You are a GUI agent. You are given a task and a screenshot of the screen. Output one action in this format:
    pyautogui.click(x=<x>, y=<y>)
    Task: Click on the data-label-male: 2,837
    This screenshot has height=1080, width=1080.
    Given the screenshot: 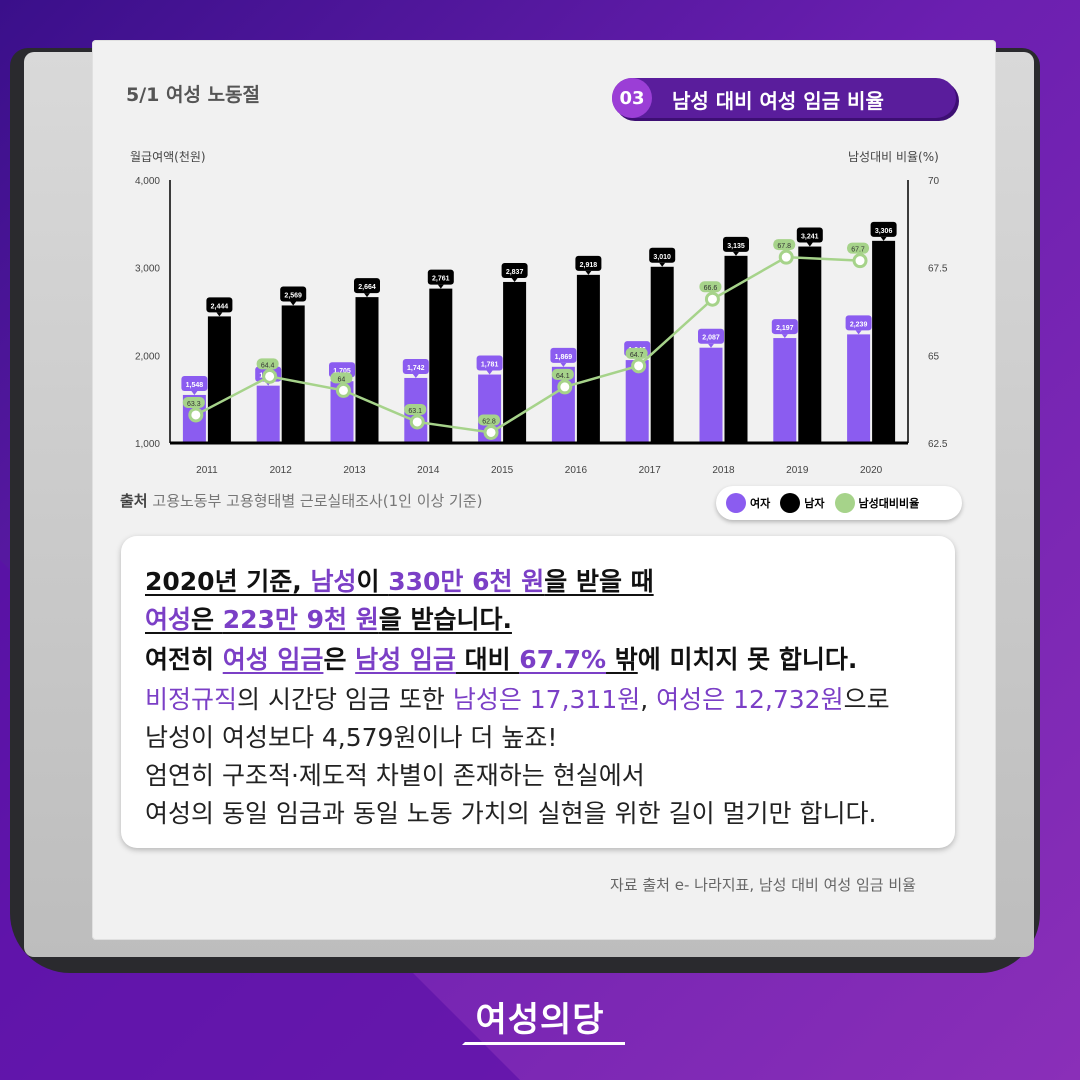 What is the action you would take?
    pyautogui.click(x=515, y=272)
    